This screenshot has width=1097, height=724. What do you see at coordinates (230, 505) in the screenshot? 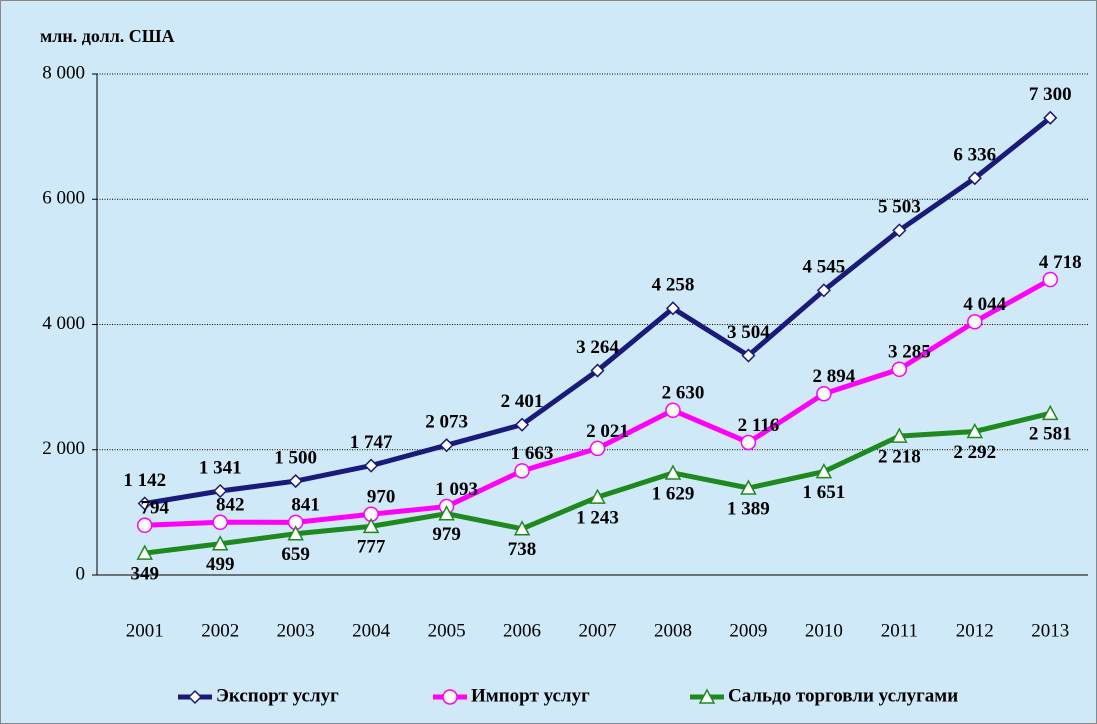
I see `value-label: 842` at bounding box center [230, 505].